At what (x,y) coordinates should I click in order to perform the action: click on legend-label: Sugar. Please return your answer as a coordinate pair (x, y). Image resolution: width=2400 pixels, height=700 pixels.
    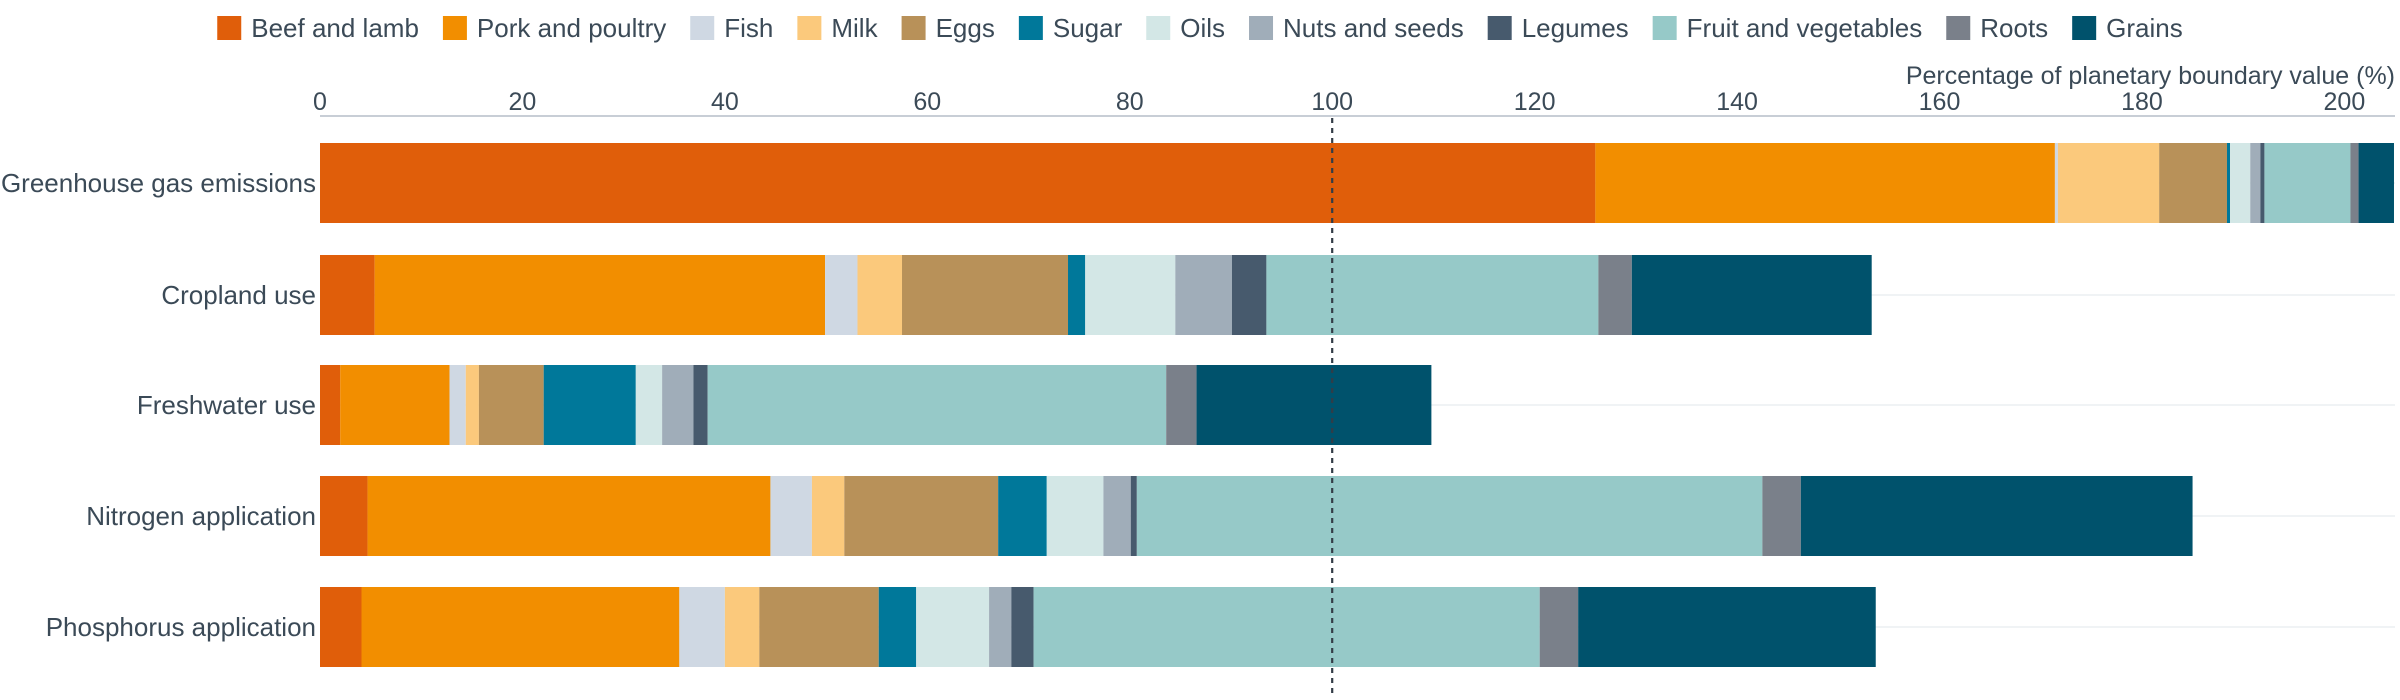
    Looking at the image, I should click on (1088, 28).